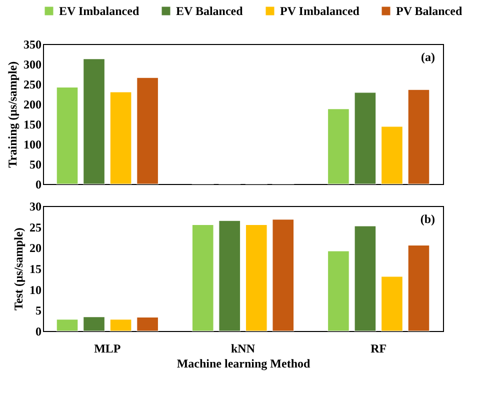  I want to click on y-tick-label: 50, so click(36, 165).